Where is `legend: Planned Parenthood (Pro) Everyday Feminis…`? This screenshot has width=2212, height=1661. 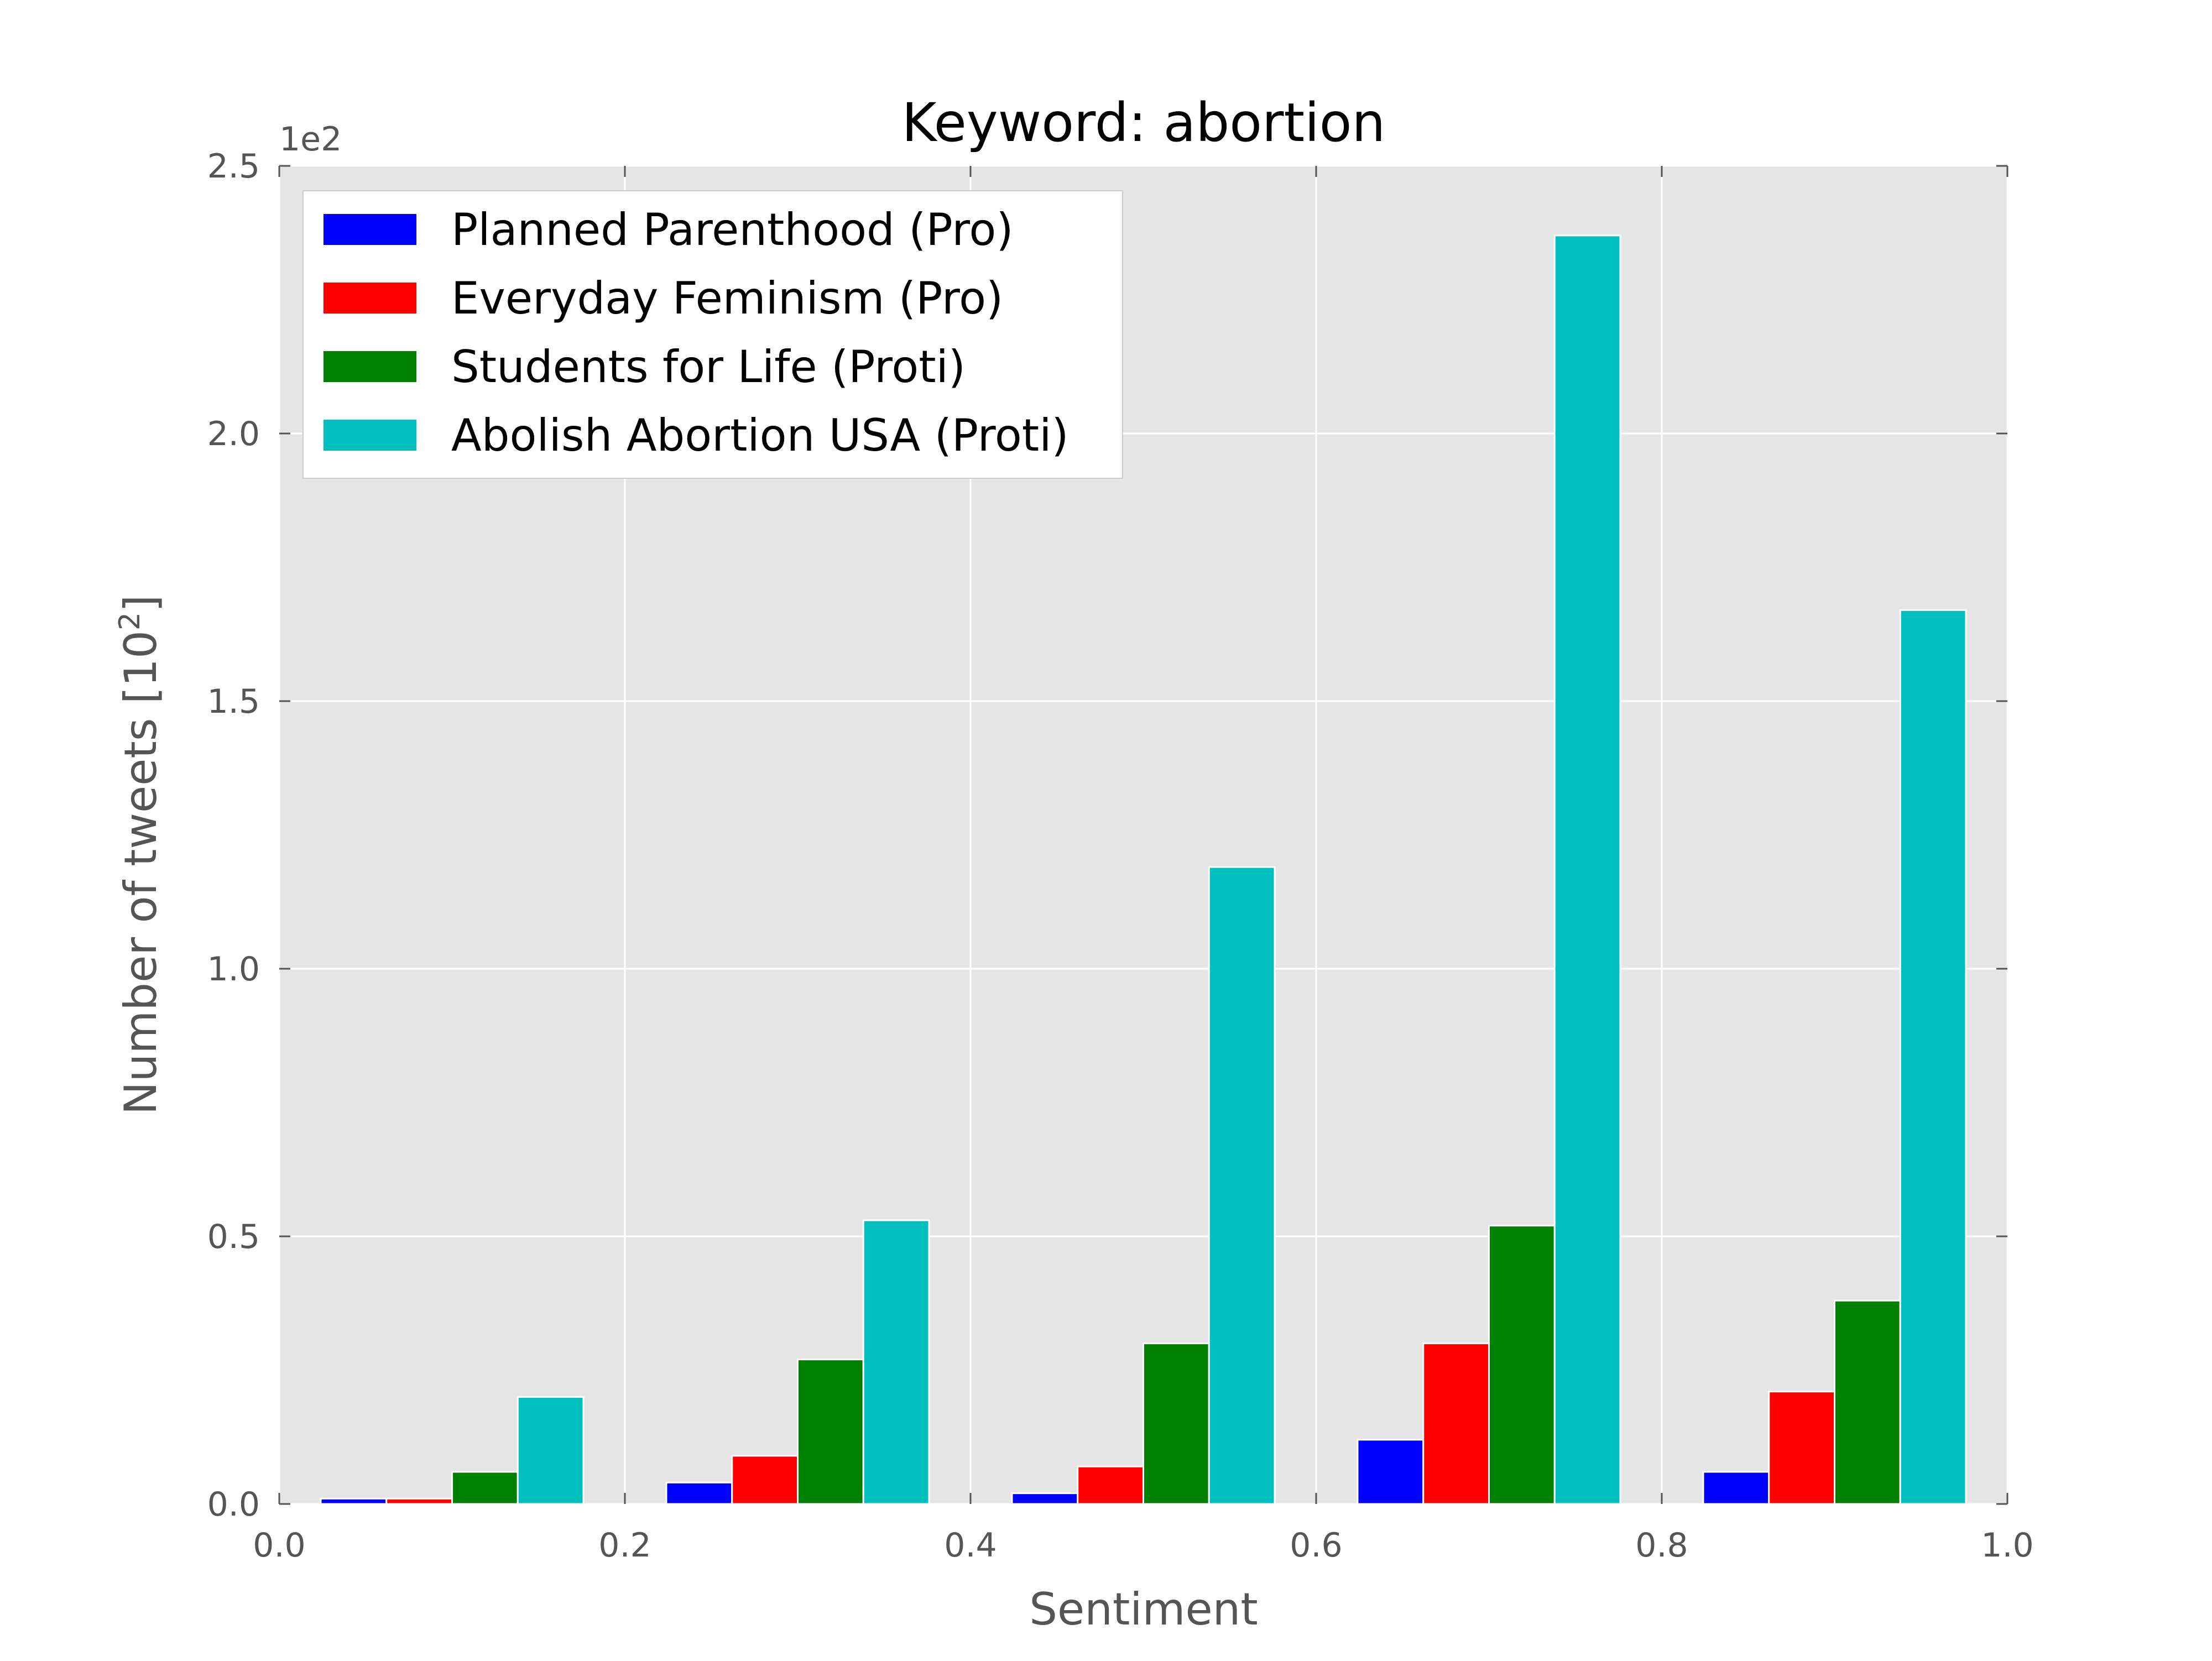 legend: Planned Parenthood (Pro) Everyday Feminis… is located at coordinates (713, 335).